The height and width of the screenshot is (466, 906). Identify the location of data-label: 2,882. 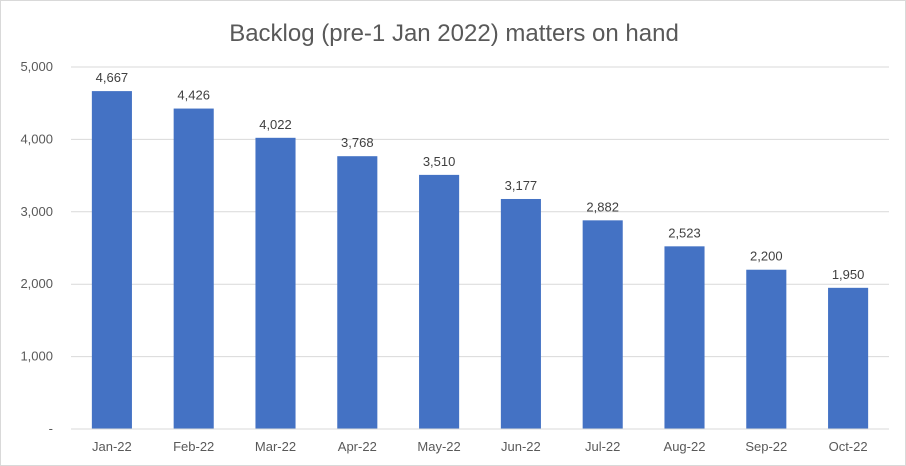
(602, 206).